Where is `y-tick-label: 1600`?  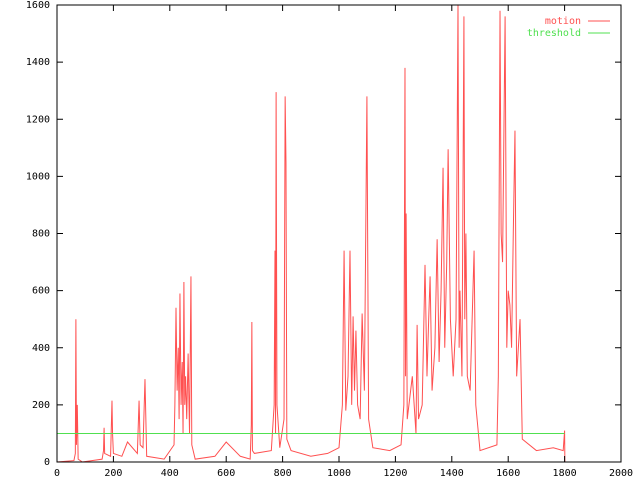
y-tick-label: 1600 is located at coordinates (38, 5).